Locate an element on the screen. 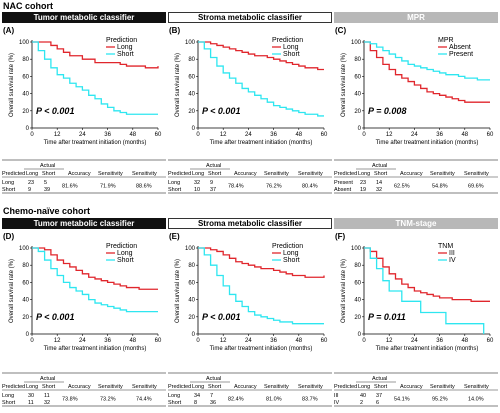 This screenshot has height=413, width=500. table-row-label: IV is located at coordinates (337, 403).